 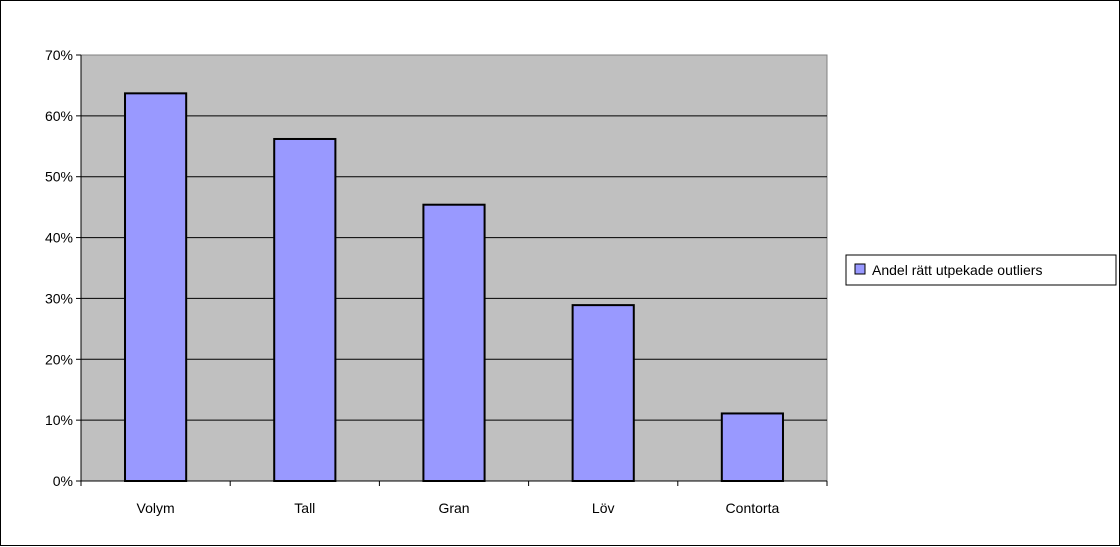 I want to click on x-tick-label: Gran, so click(x=453, y=508).